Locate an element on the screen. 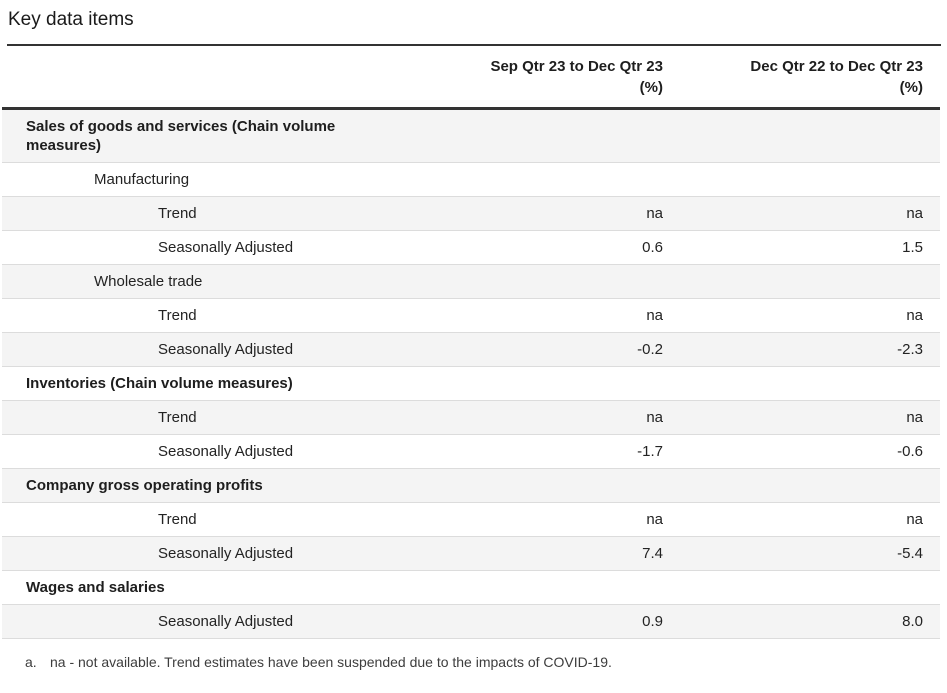 The width and height of the screenshot is (947, 693). row-label: Company gross operating profits is located at coordinates (187, 485).